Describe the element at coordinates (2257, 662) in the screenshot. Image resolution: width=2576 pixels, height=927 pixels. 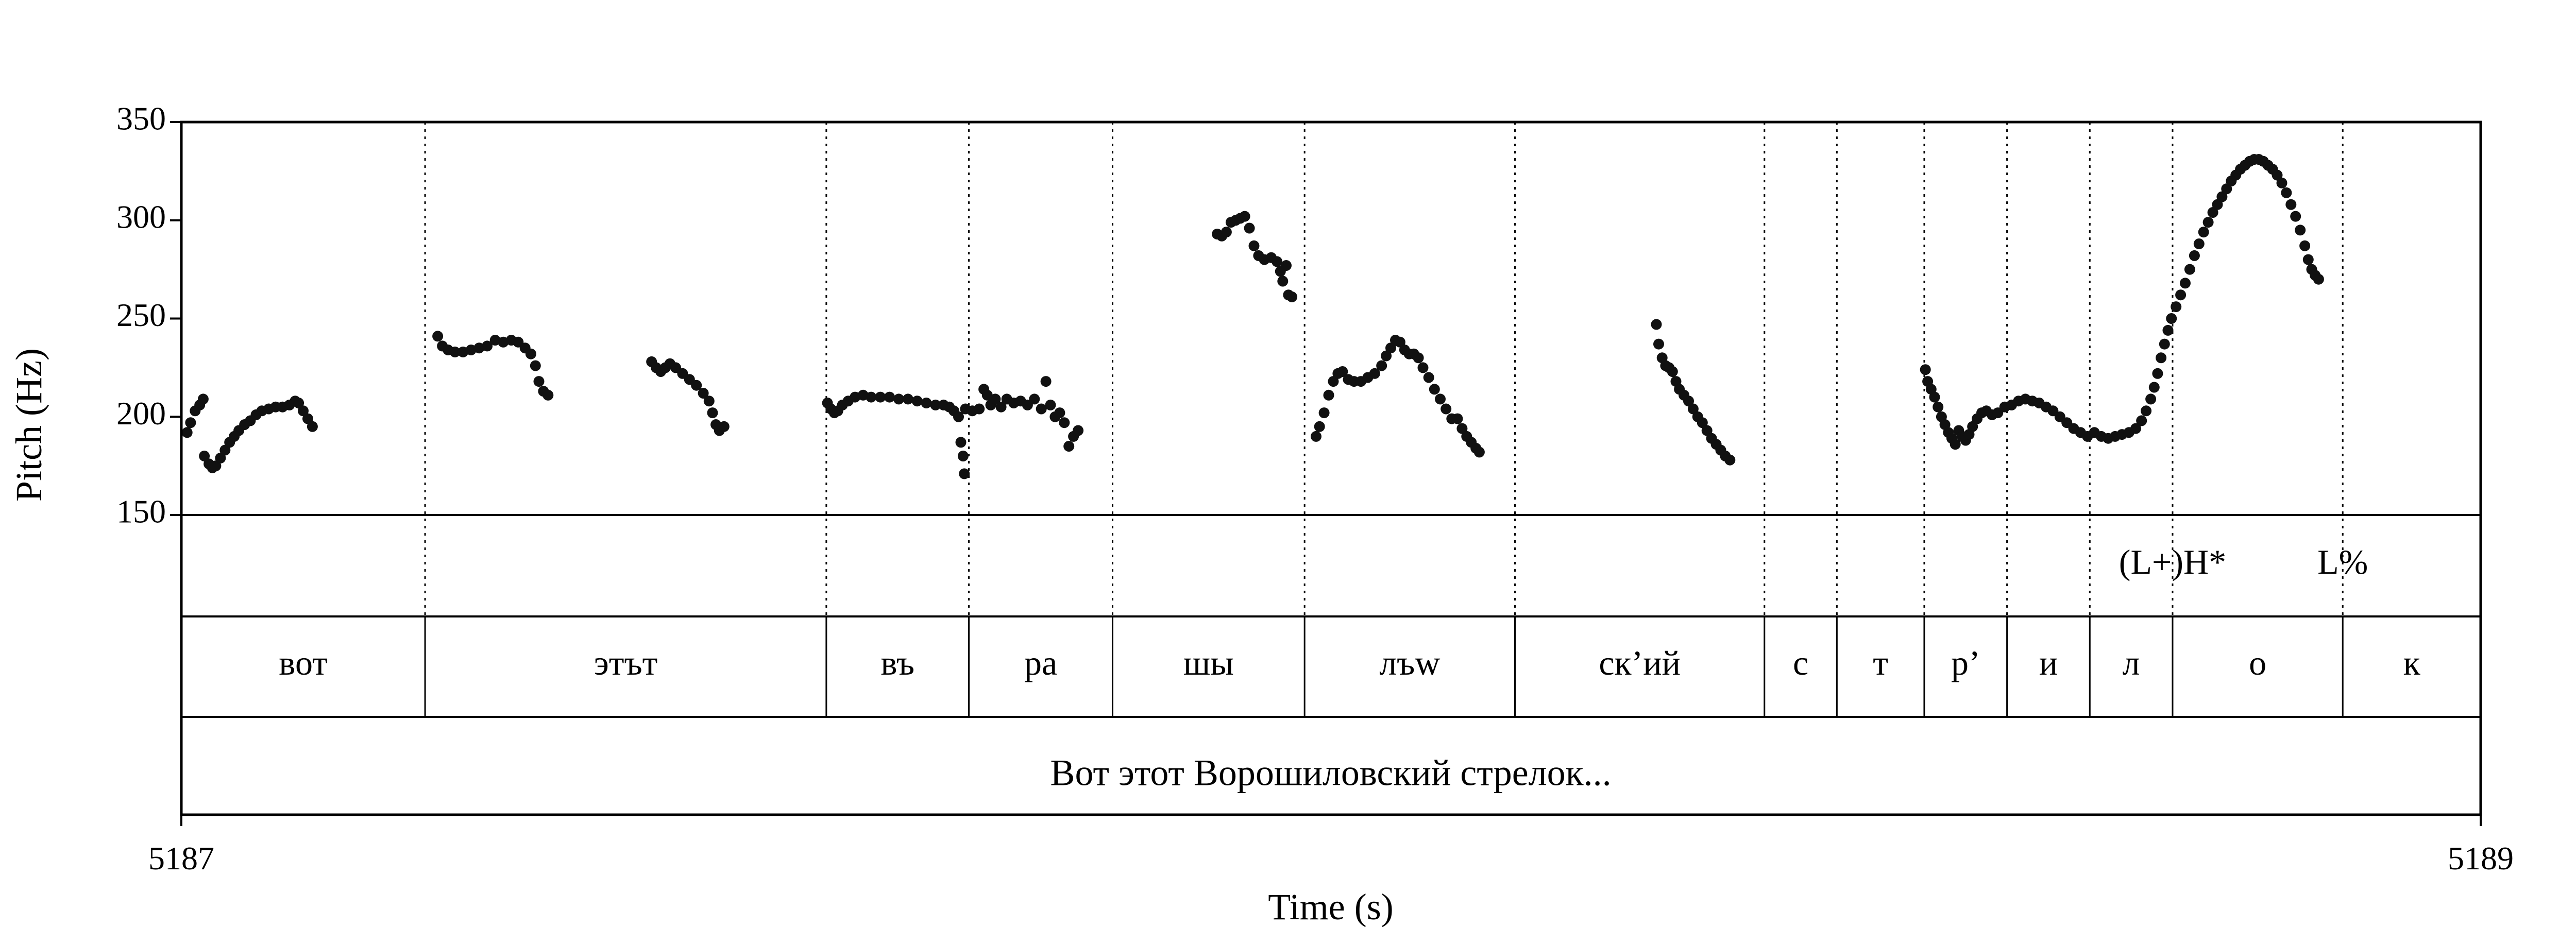
I see `segment-label: о` at that location.